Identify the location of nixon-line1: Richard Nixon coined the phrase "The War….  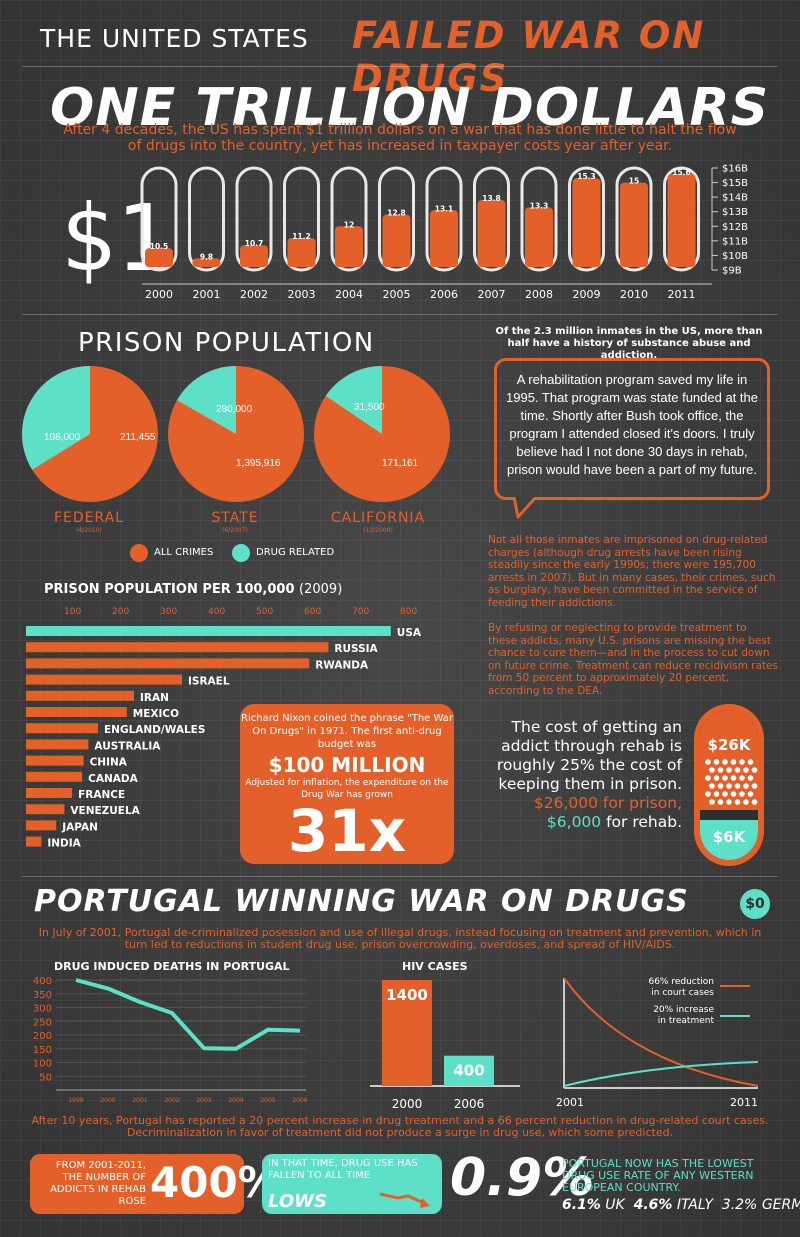
(347, 731).